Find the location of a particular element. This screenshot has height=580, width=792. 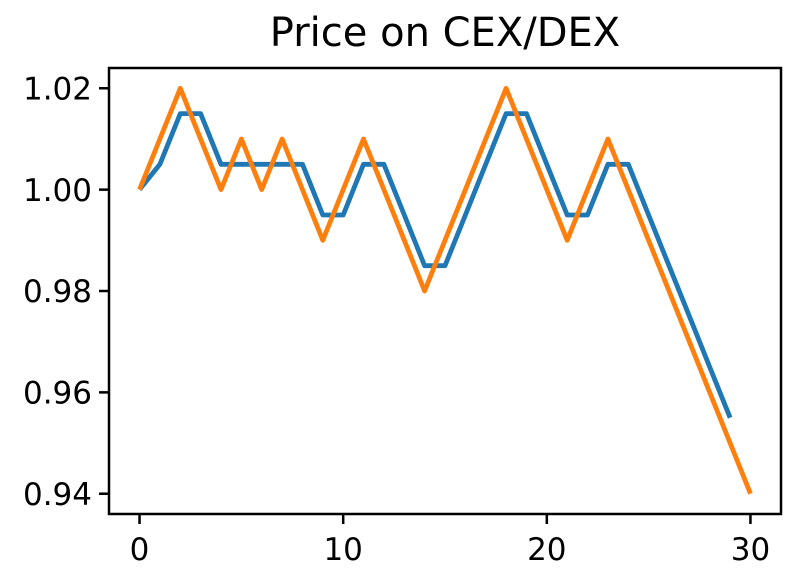

y-tick-label: 1.02 is located at coordinates (57, 89).